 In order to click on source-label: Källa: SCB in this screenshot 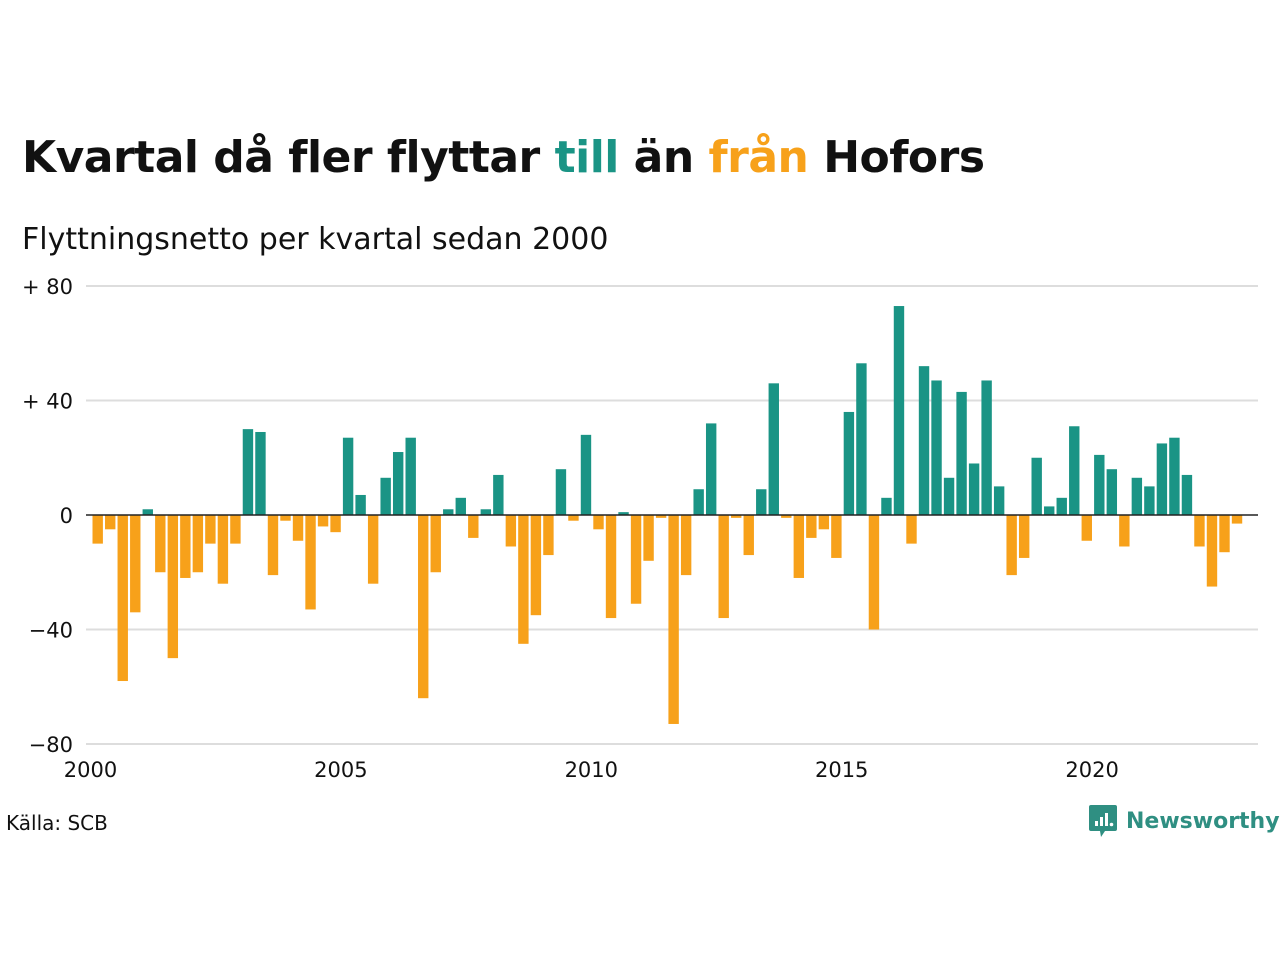, I will do `click(57, 823)`.